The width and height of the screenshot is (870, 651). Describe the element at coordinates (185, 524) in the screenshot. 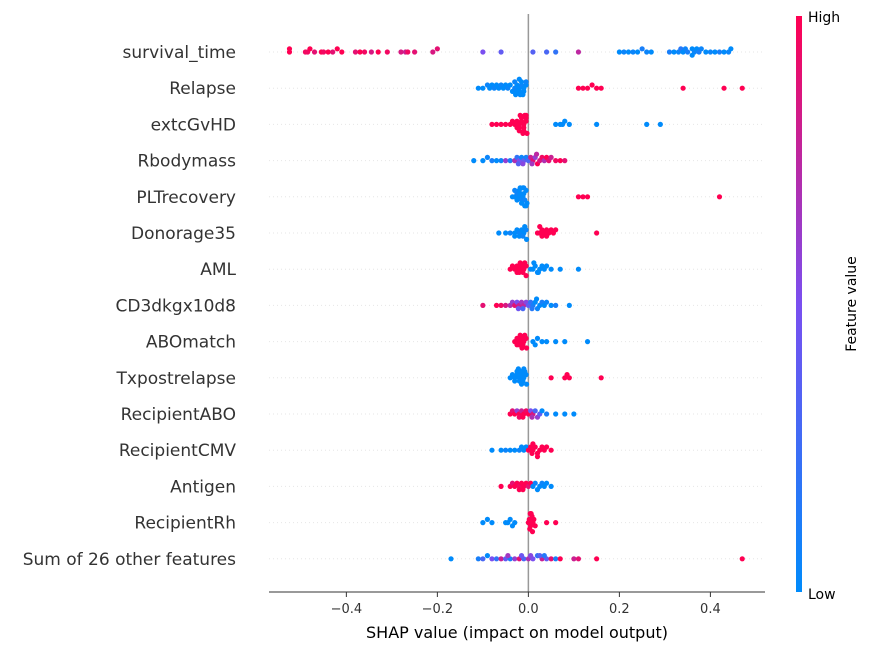

I see `feature-label: RecipientRh` at that location.